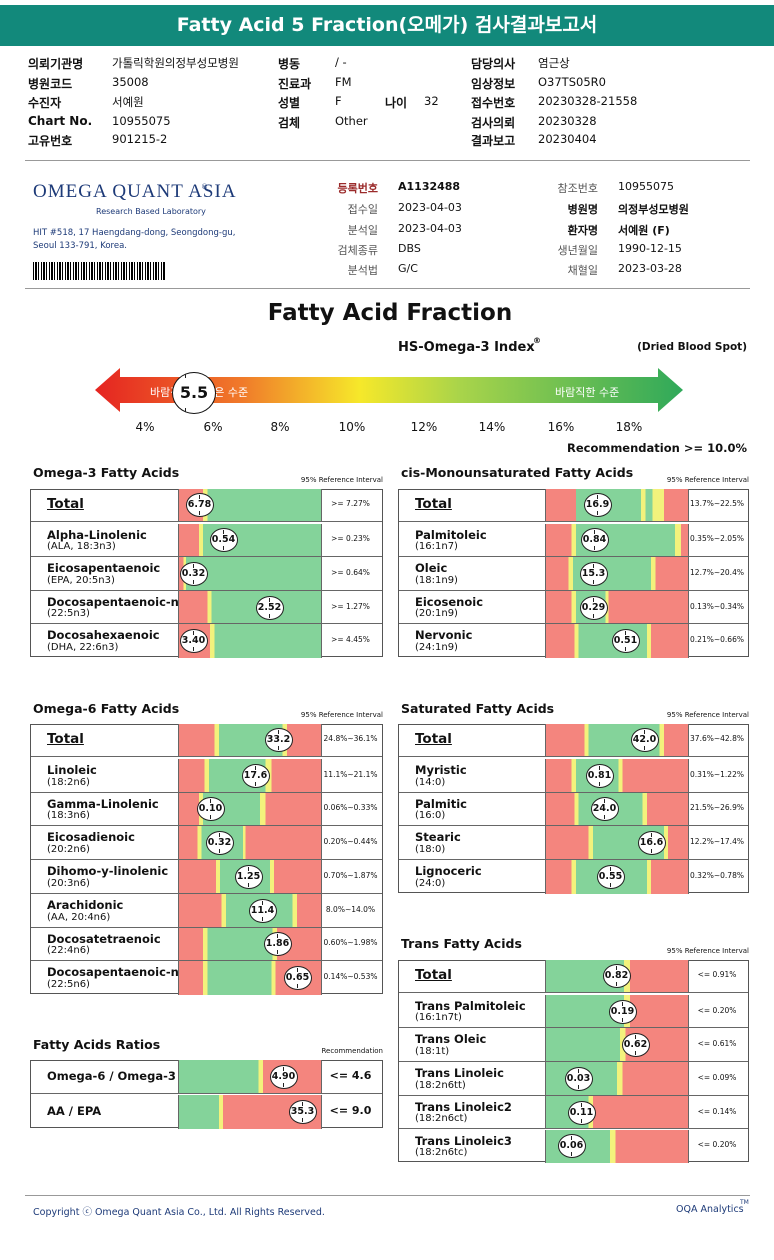 Image resolution: width=774 pixels, height=1260 pixels. What do you see at coordinates (362, 270) in the screenshot?
I see `specimen-label: 분석법` at bounding box center [362, 270].